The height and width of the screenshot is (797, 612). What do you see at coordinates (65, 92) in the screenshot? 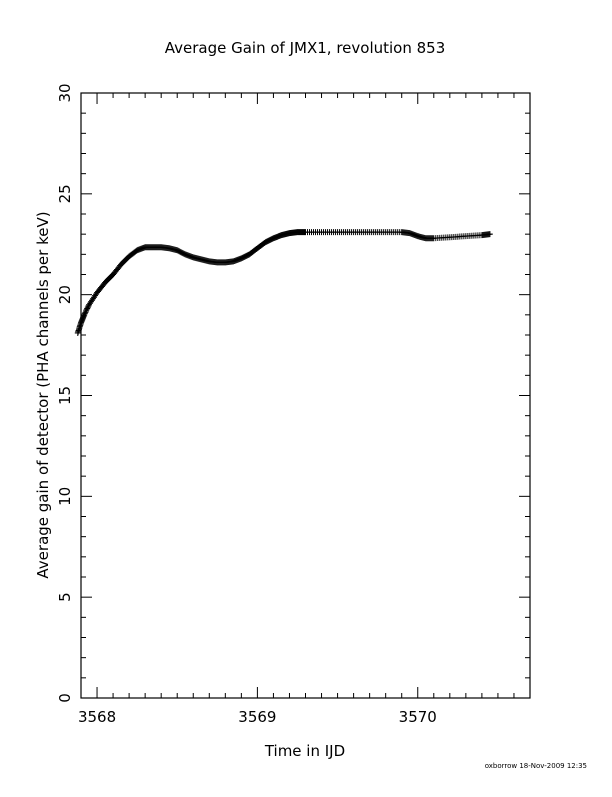
I see `y-tick-label: 30` at bounding box center [65, 92].